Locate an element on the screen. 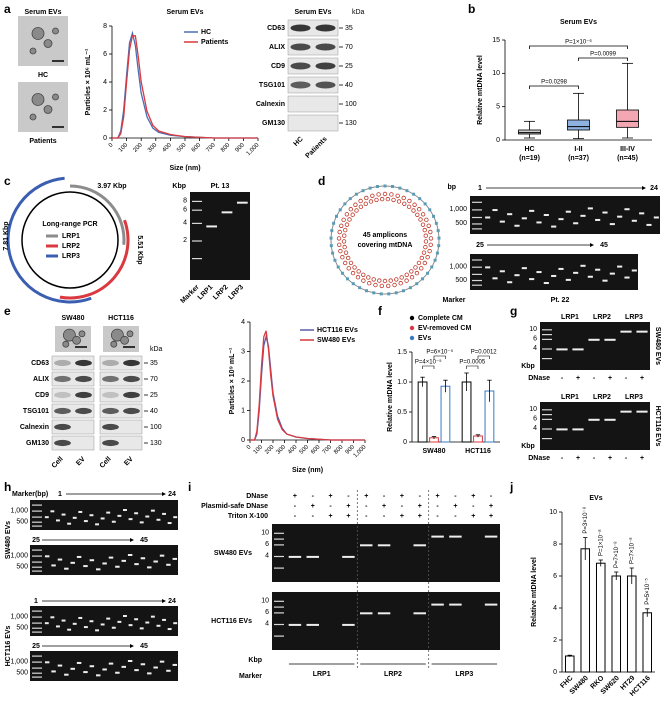 This screenshot has width=667, height=722. size-label: 35 is located at coordinates (154, 363).